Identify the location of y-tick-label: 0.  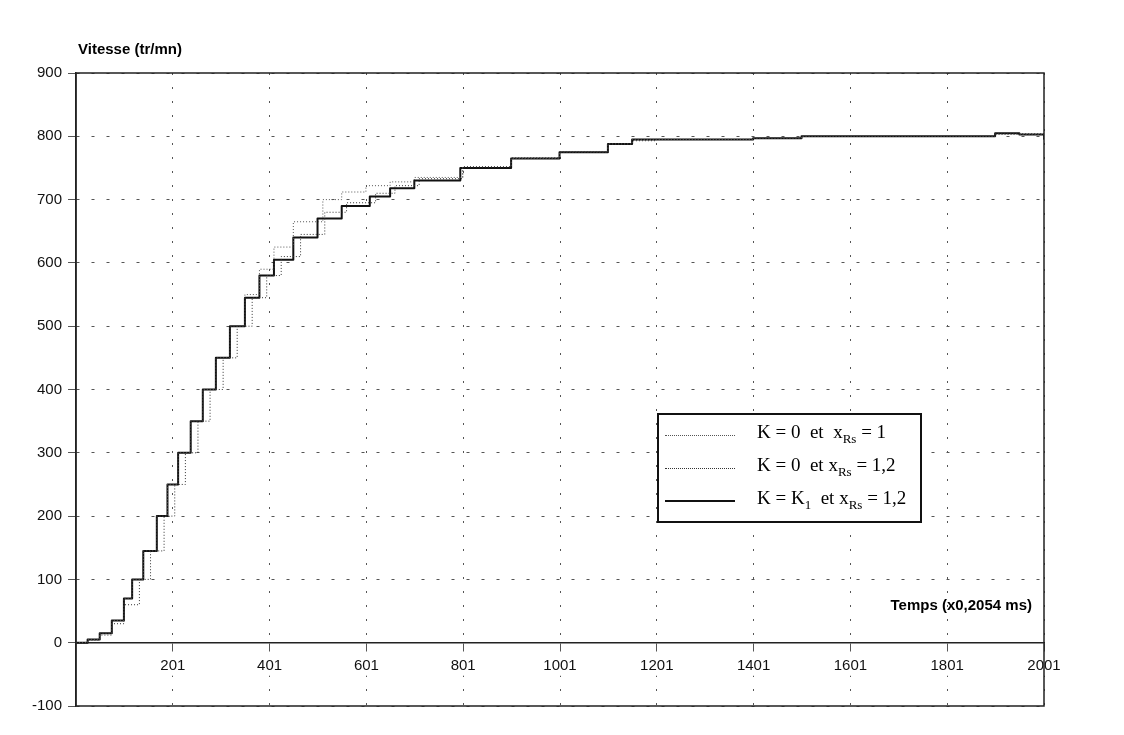
(57, 641).